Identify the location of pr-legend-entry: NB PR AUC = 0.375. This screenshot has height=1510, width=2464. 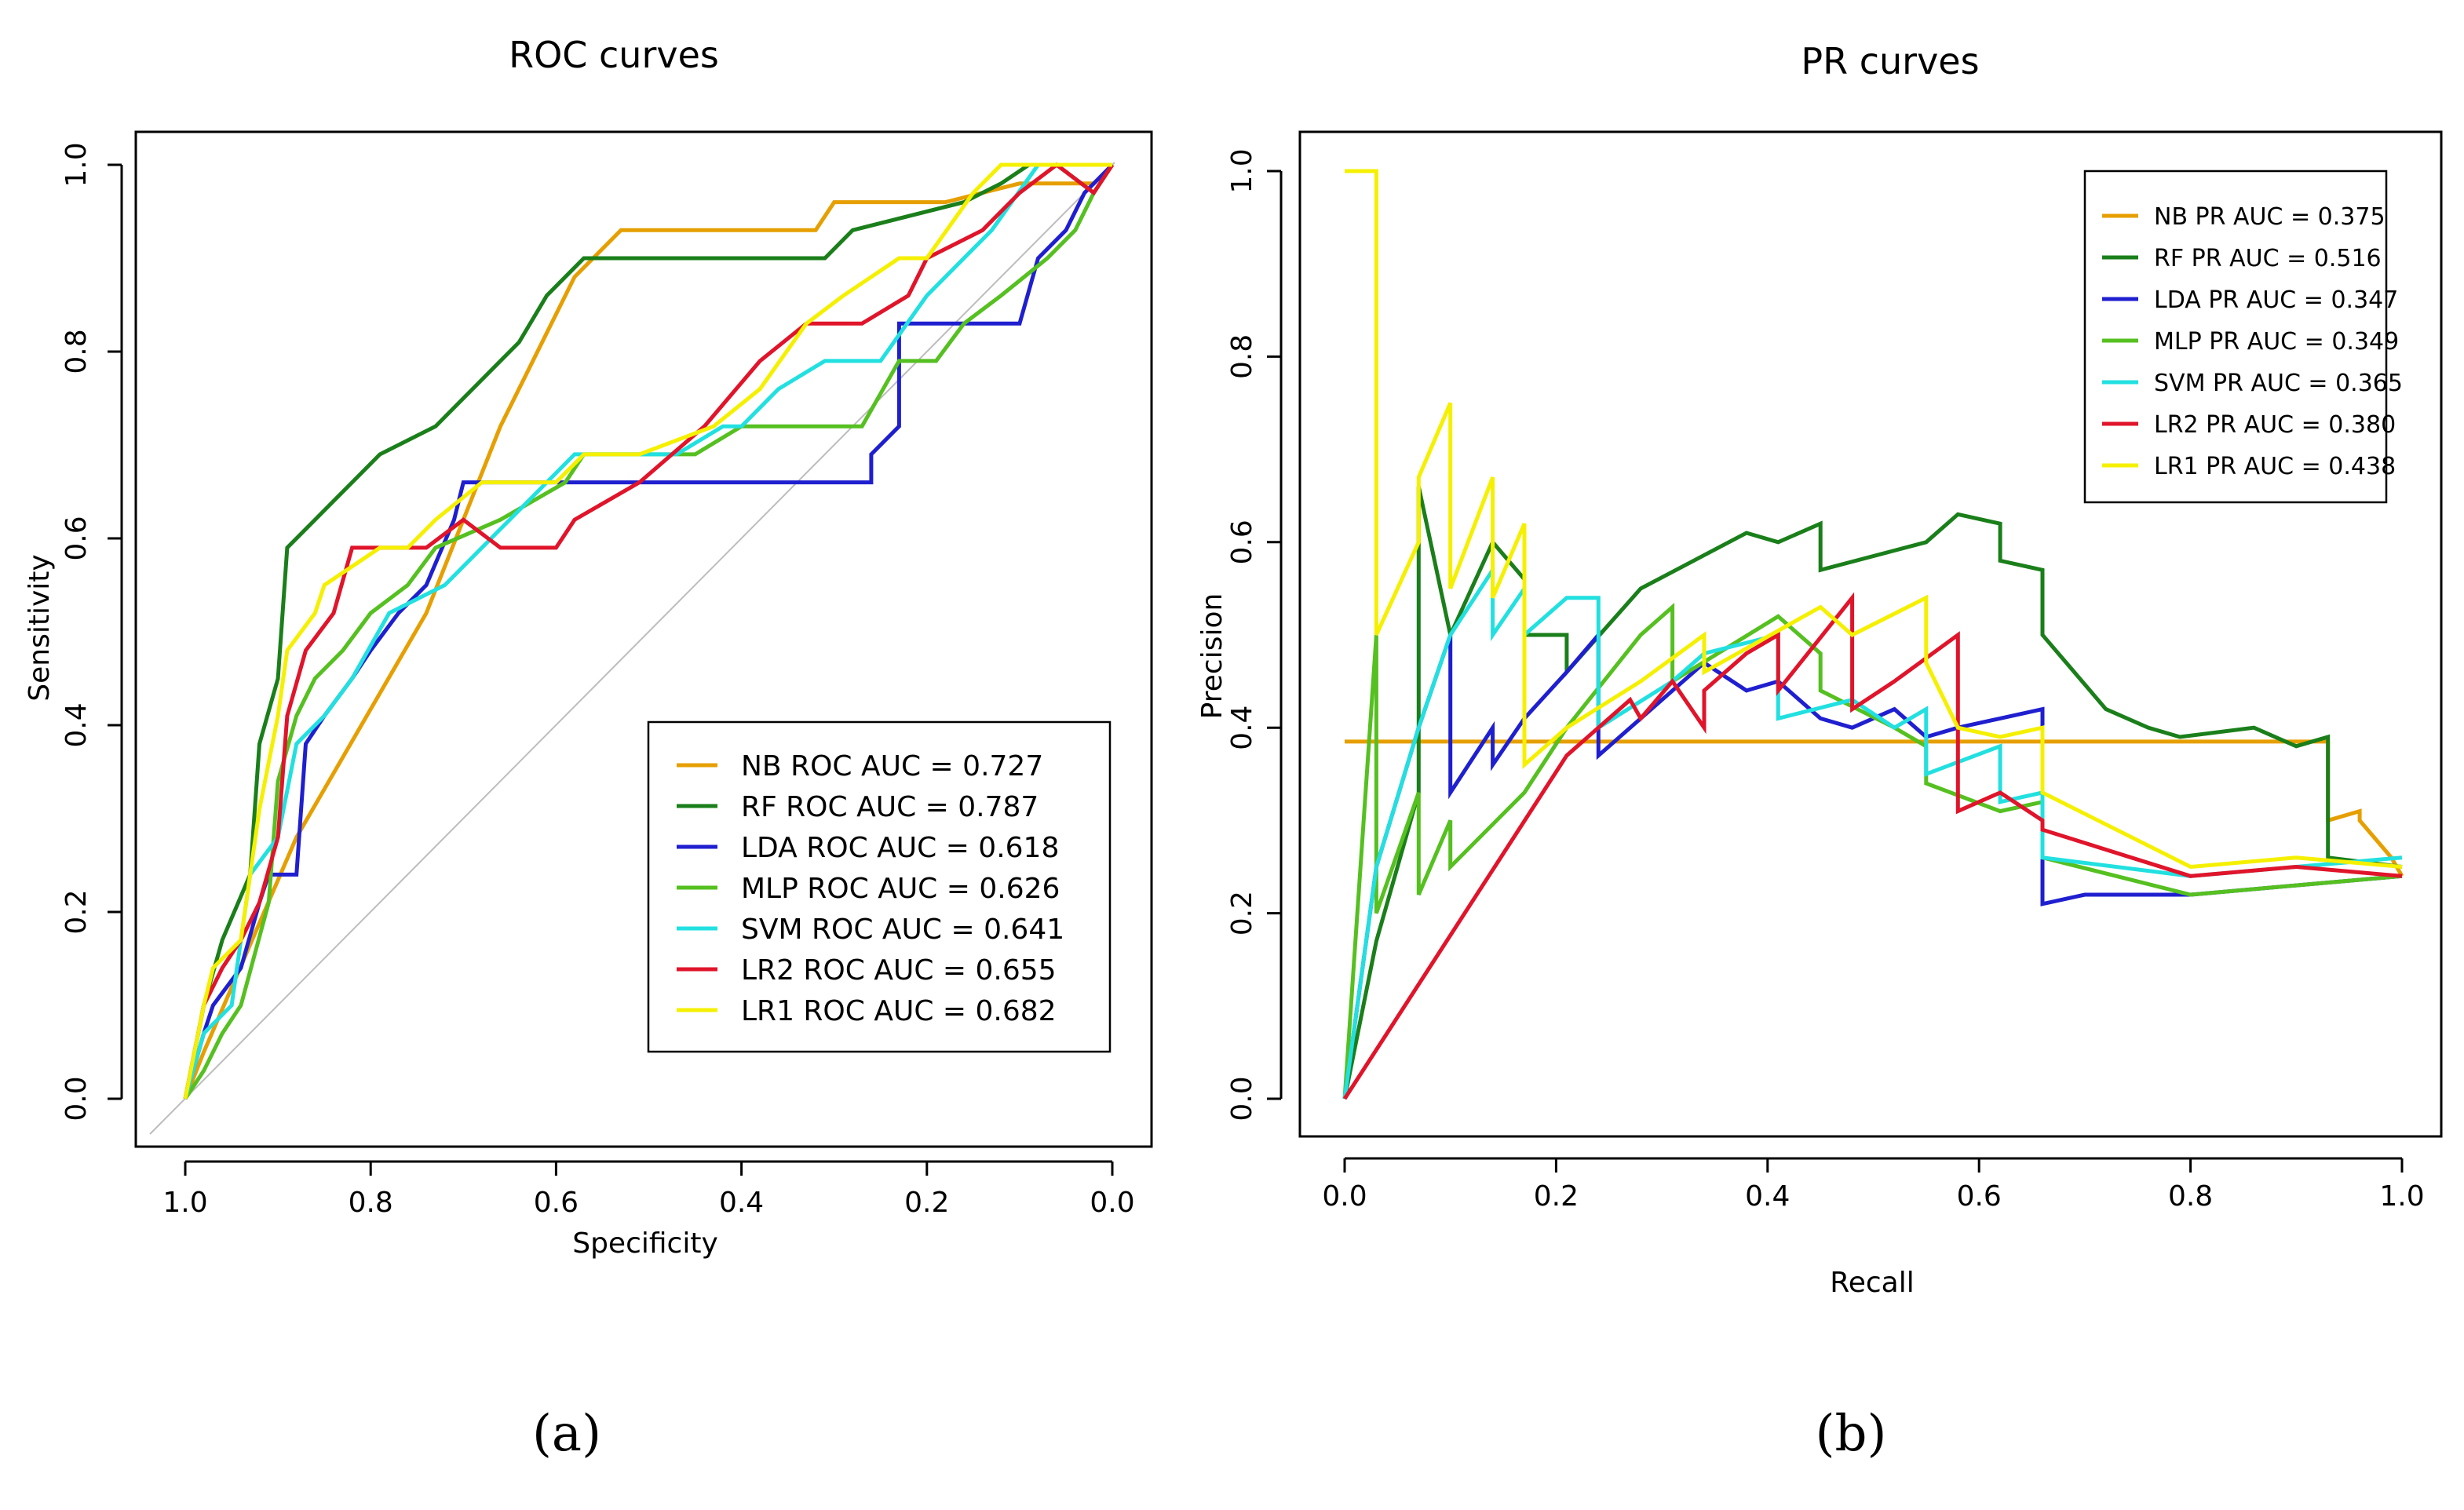
(2270, 217).